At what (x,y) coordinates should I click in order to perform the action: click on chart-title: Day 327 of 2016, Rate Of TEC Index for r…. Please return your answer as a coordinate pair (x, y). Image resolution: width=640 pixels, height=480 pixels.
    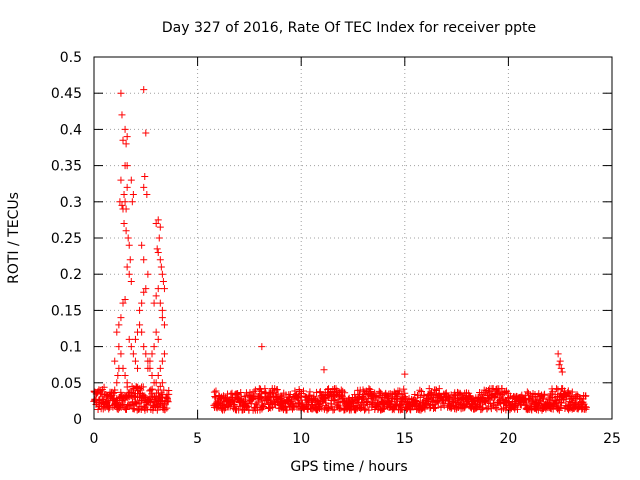
    Looking at the image, I should click on (349, 28).